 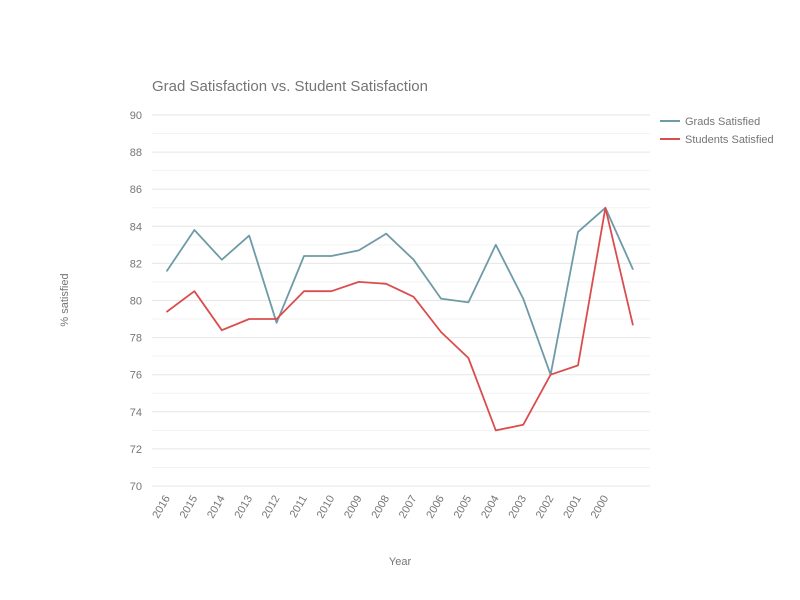 I want to click on x-tick-label: 2015, so click(x=189, y=506).